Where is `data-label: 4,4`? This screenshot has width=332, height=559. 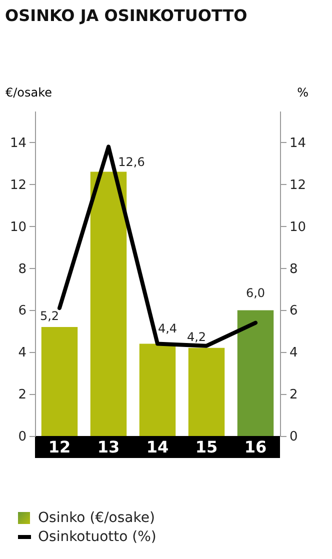 data-label: 4,4 is located at coordinates (168, 329).